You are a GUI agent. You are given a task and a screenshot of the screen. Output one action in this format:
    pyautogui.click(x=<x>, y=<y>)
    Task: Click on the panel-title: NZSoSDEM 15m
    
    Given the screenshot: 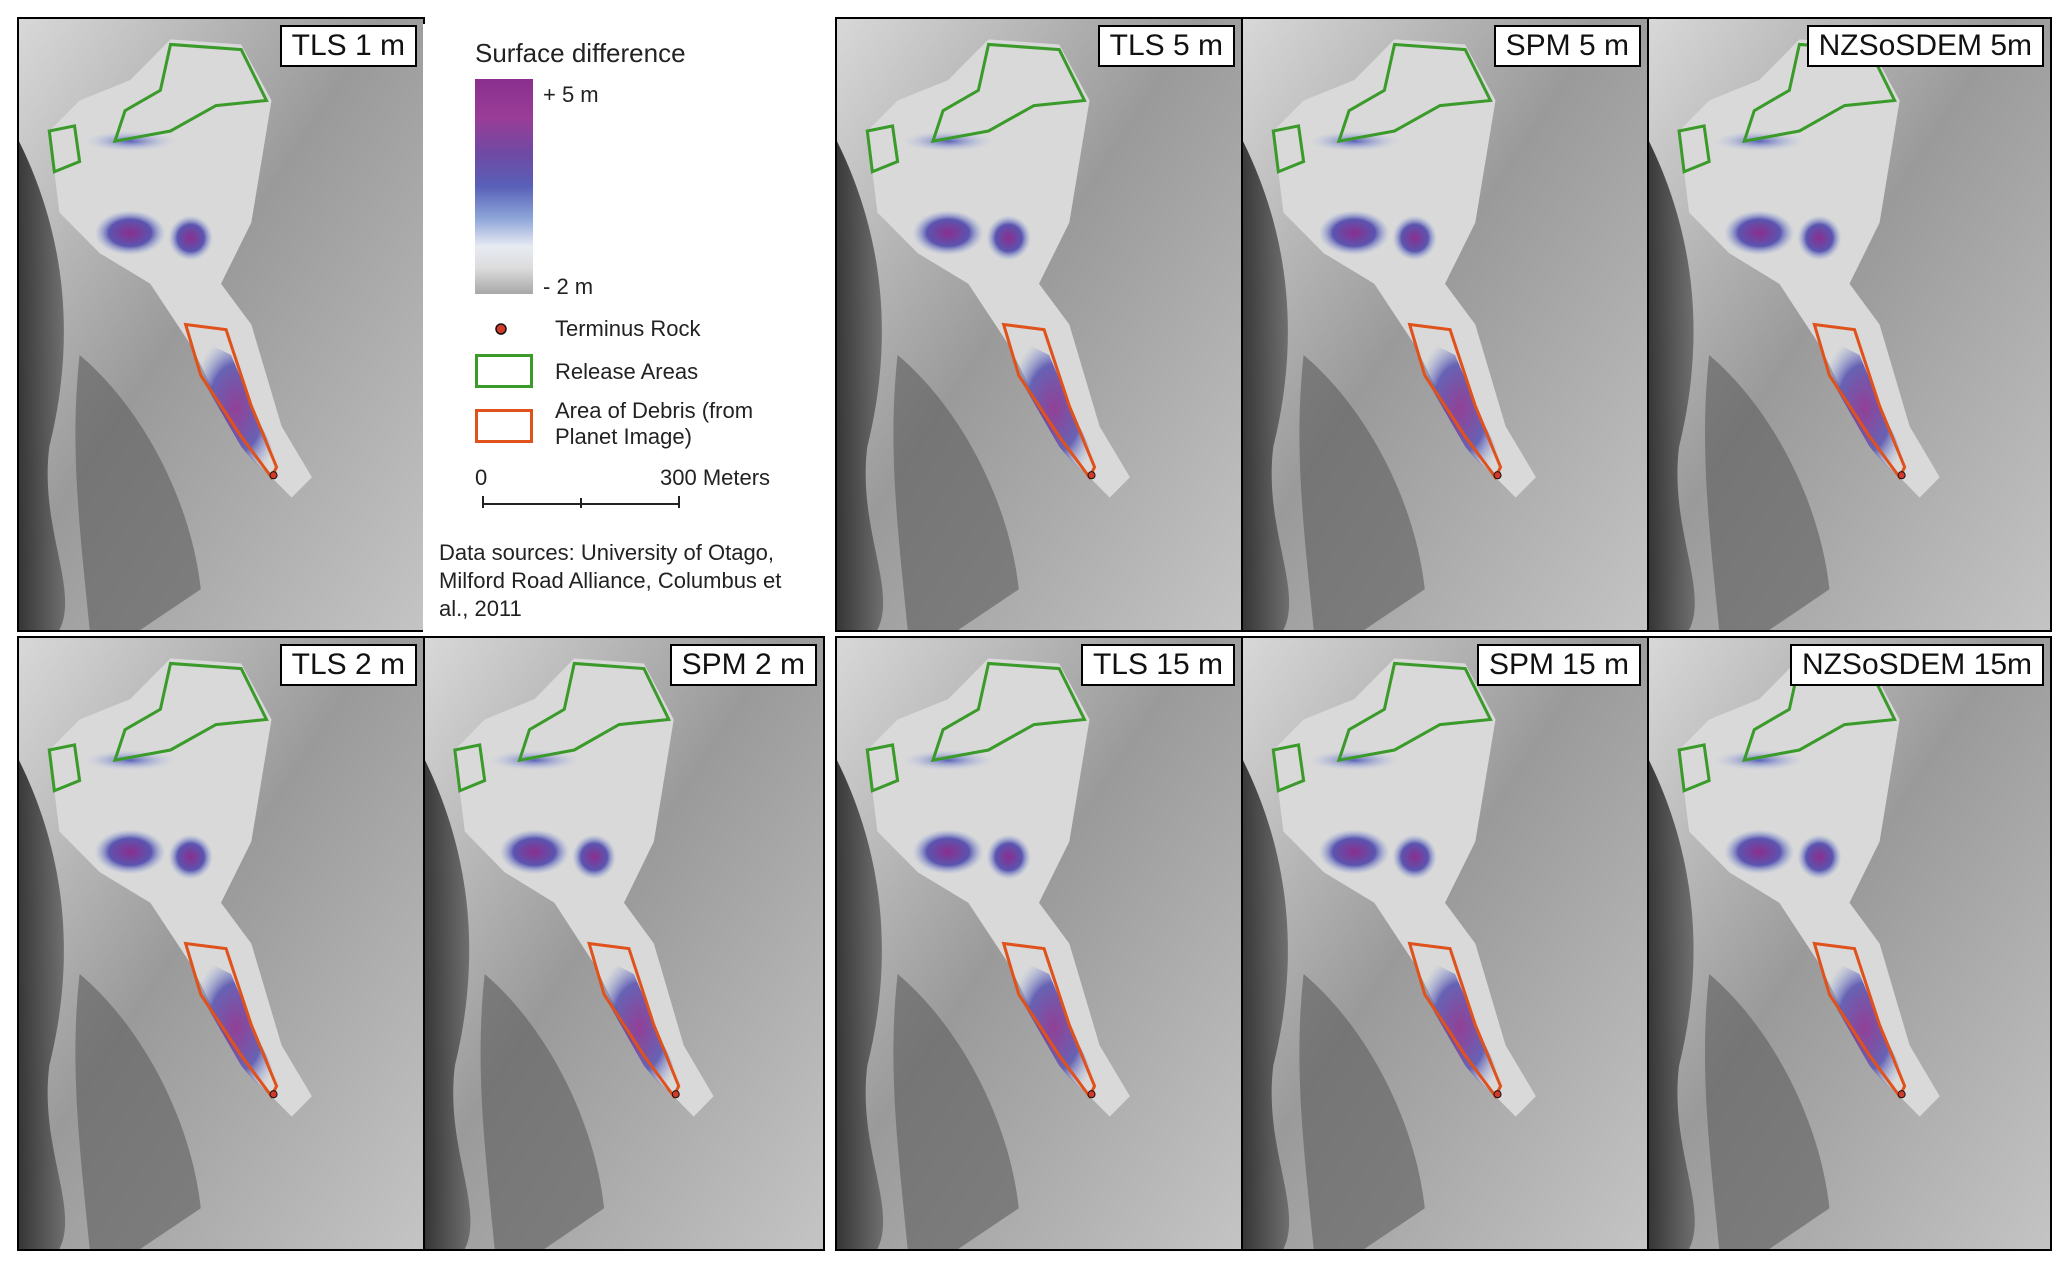 What is the action you would take?
    pyautogui.click(x=1916, y=665)
    